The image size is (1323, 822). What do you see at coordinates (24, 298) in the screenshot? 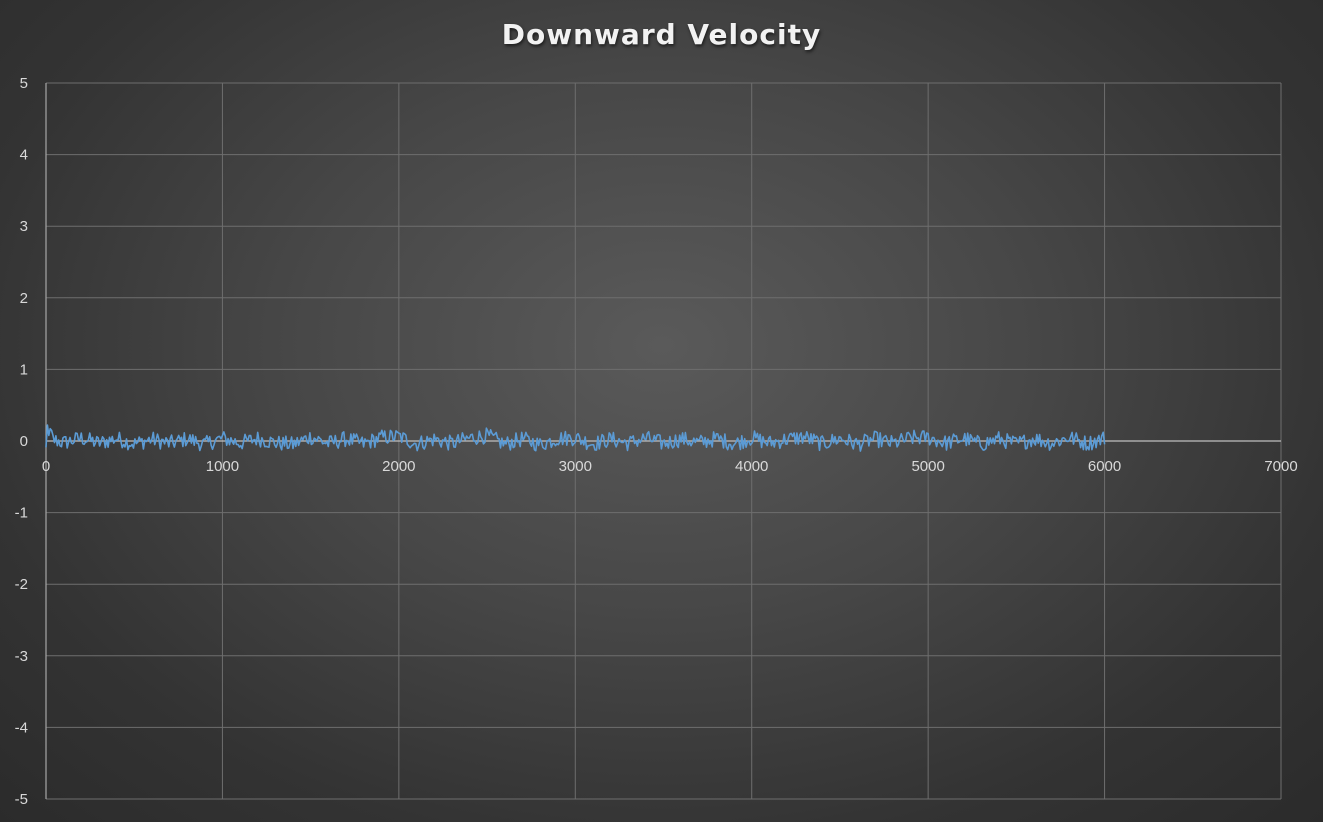
I see `y-tick-label: 2` at bounding box center [24, 298].